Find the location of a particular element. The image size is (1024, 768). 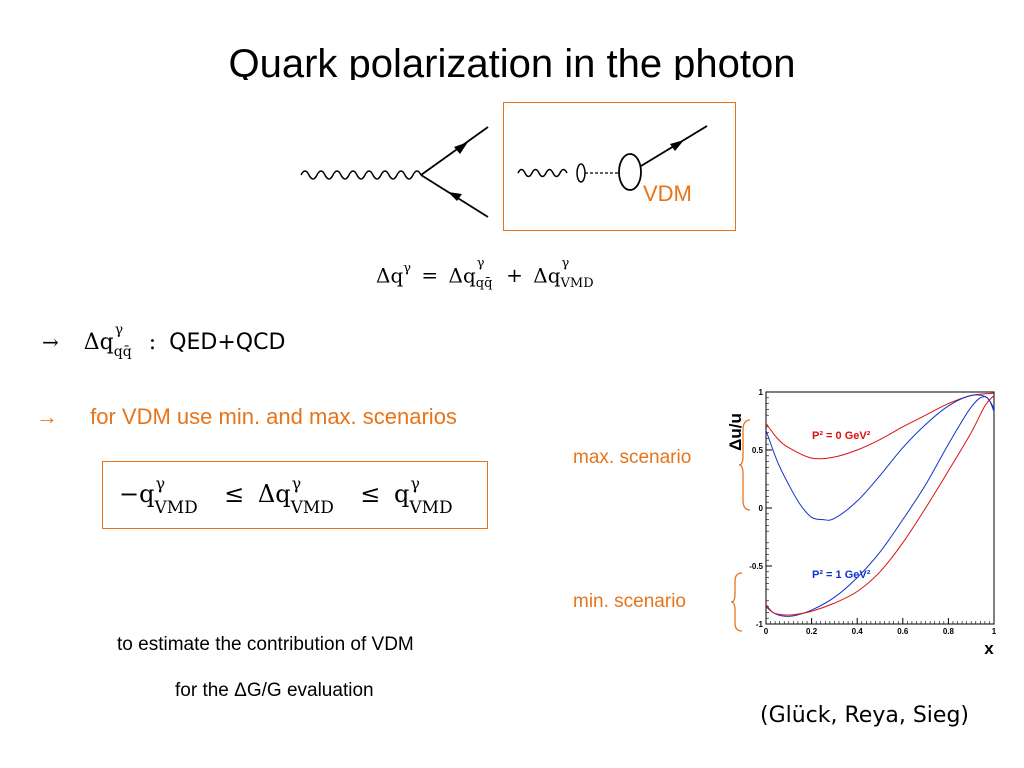

eq-equals: = is located at coordinates (430, 275).